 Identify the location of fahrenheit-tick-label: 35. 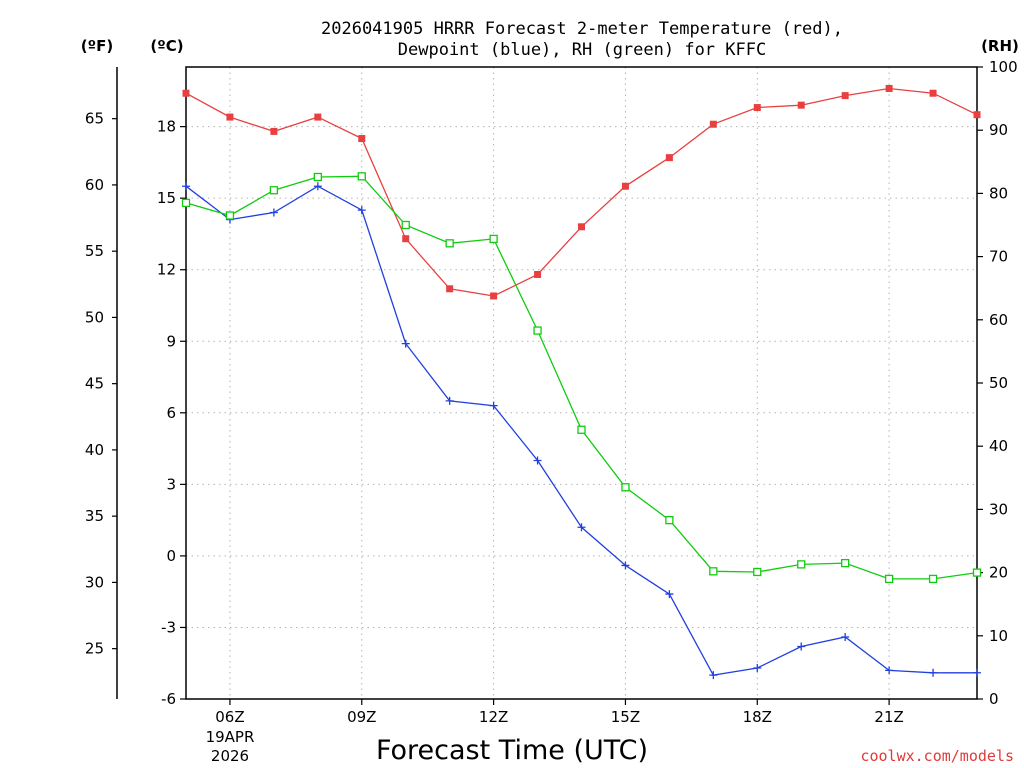
(94, 516).